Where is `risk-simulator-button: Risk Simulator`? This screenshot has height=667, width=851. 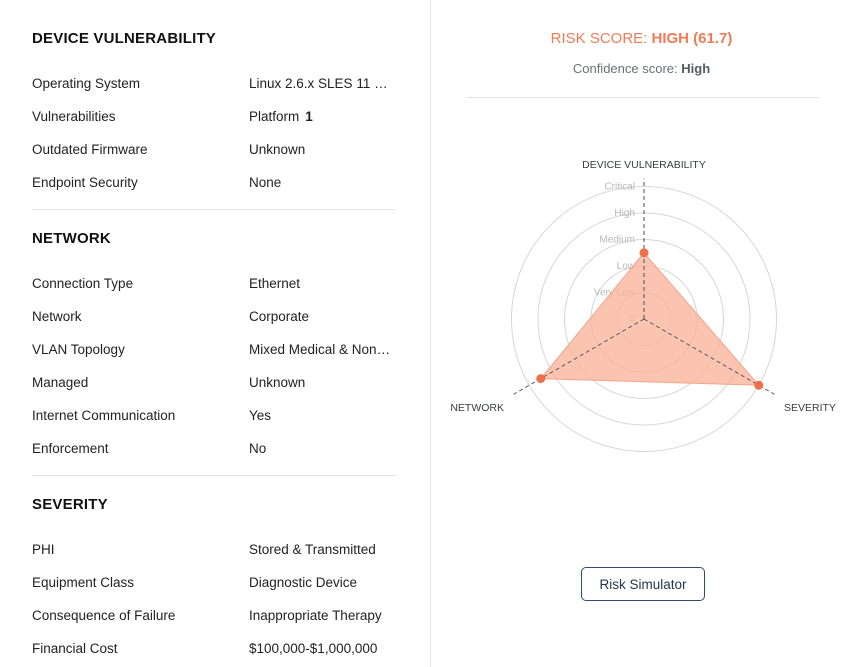
risk-simulator-button: Risk Simulator is located at coordinates (643, 584).